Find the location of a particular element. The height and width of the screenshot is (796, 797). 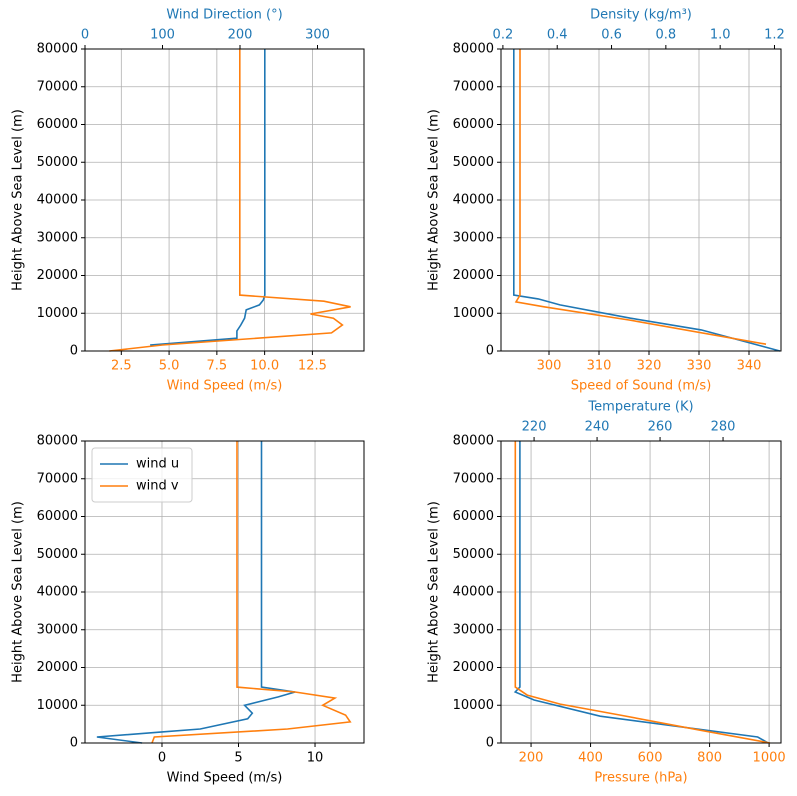

x2-tick-label: 240 is located at coordinates (597, 427).